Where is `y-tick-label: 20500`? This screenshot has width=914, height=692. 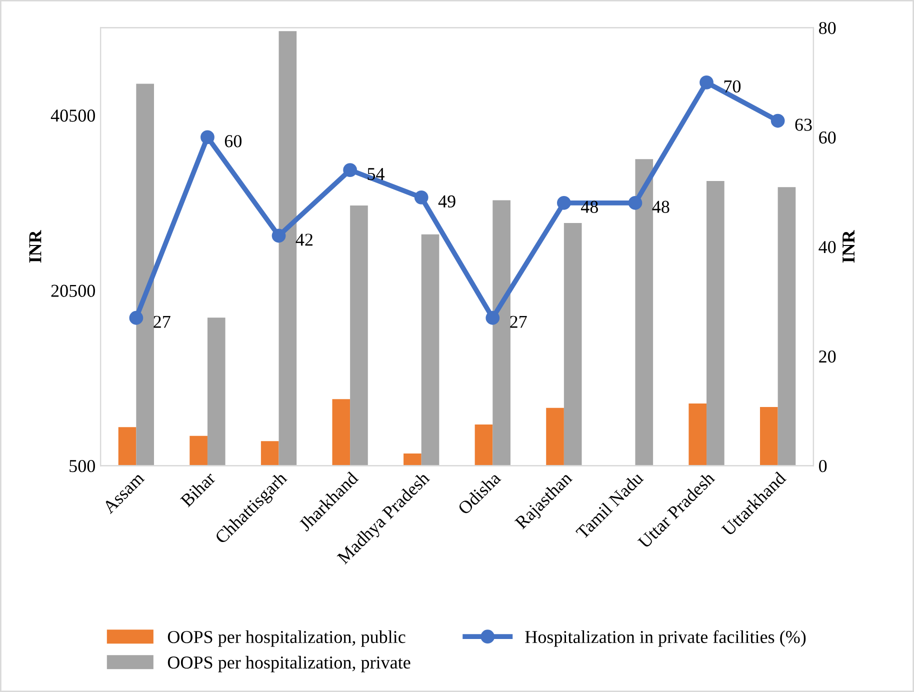
y-tick-label: 20500 is located at coordinates (73, 290).